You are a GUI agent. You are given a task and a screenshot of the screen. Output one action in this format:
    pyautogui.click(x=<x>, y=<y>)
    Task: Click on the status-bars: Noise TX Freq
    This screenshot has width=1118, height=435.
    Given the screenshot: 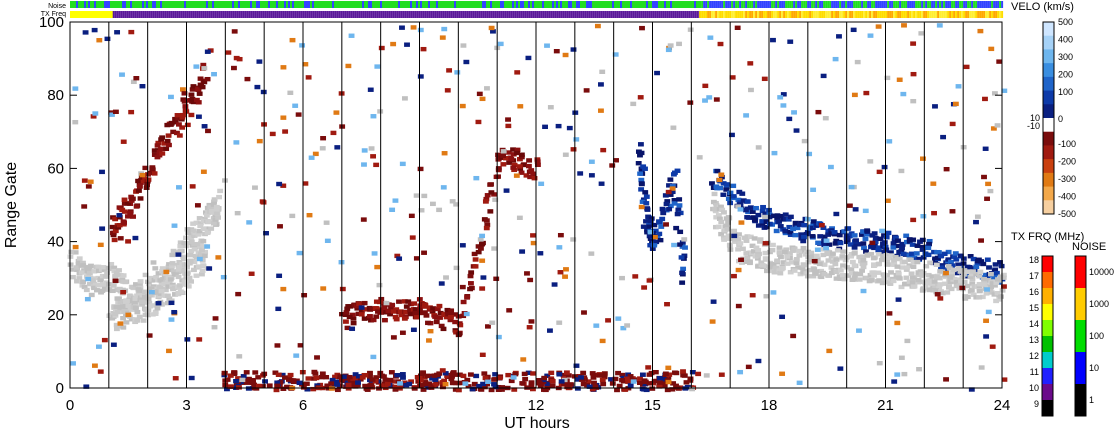 What is the action you would take?
    pyautogui.click(x=522, y=9)
    